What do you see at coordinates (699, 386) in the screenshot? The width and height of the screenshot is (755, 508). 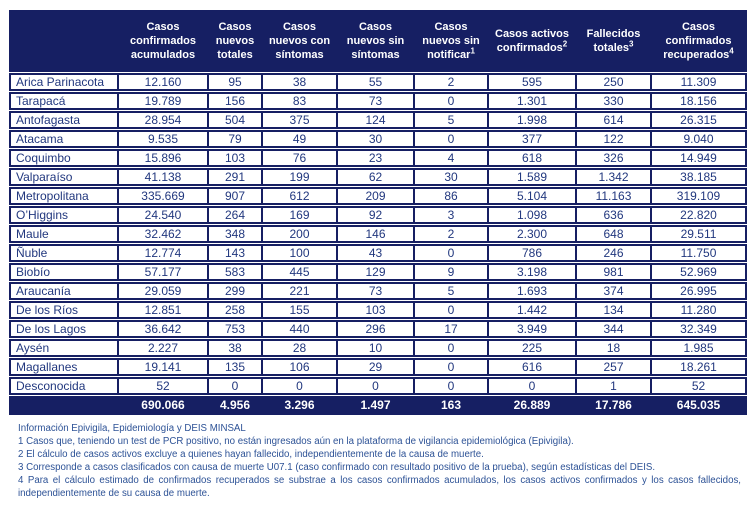 I see `value-cell: 52` at bounding box center [699, 386].